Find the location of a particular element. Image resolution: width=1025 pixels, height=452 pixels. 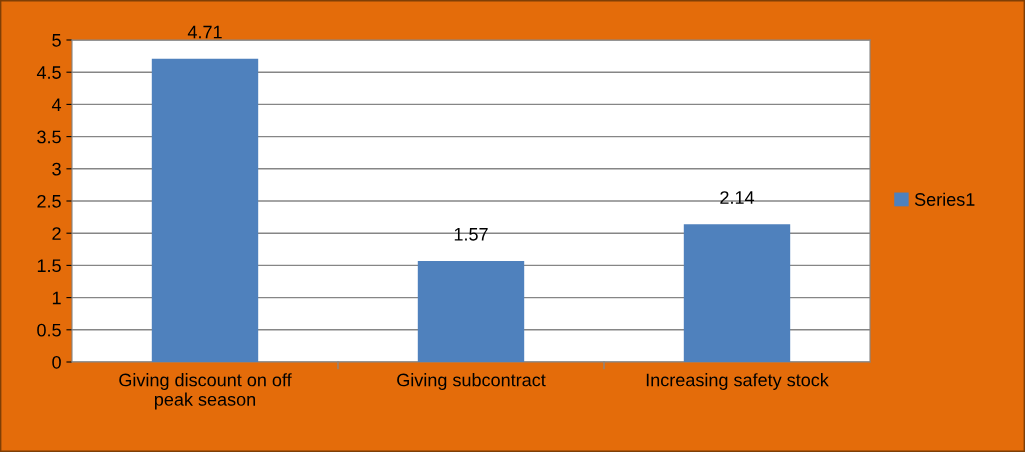

x-tick-label: Giving discount on off peak season is located at coordinates (205, 391).